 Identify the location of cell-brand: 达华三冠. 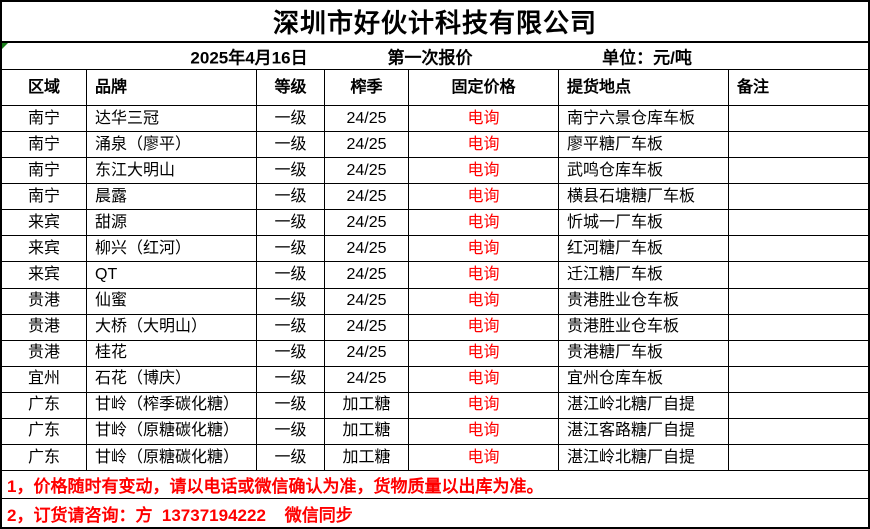
(172, 119).